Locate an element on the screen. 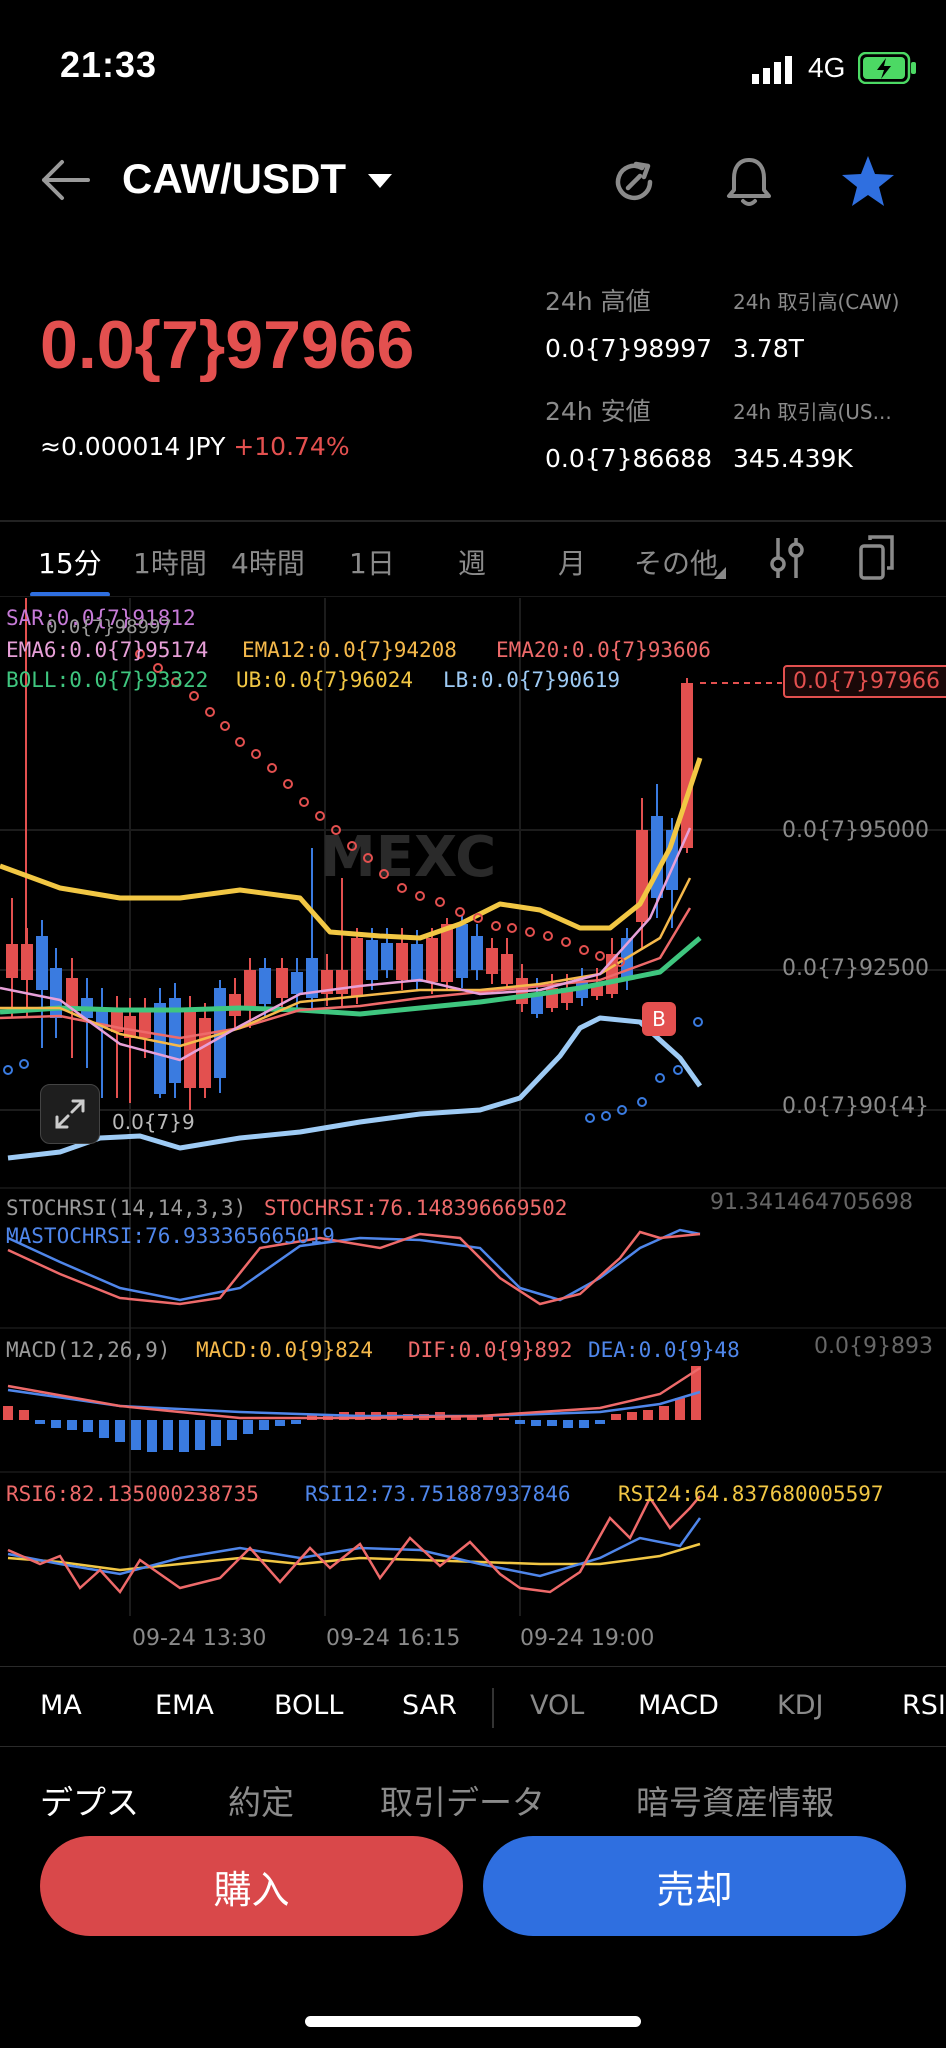 This screenshot has height=2048, width=946. pair-dropdown-icon is located at coordinates (380, 183).